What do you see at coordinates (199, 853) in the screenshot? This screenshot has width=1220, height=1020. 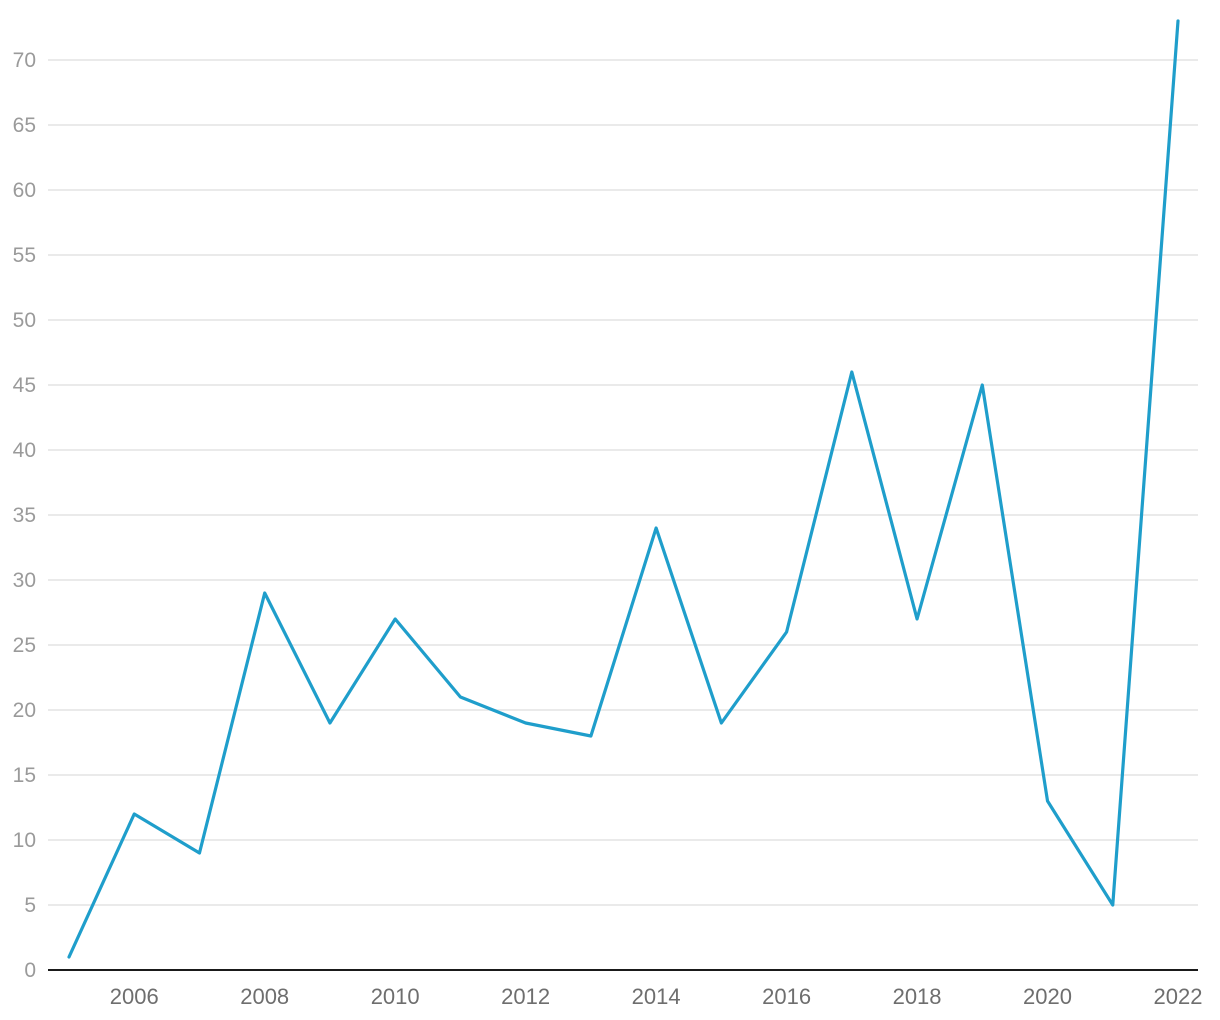 I see `data-point-2007` at bounding box center [199, 853].